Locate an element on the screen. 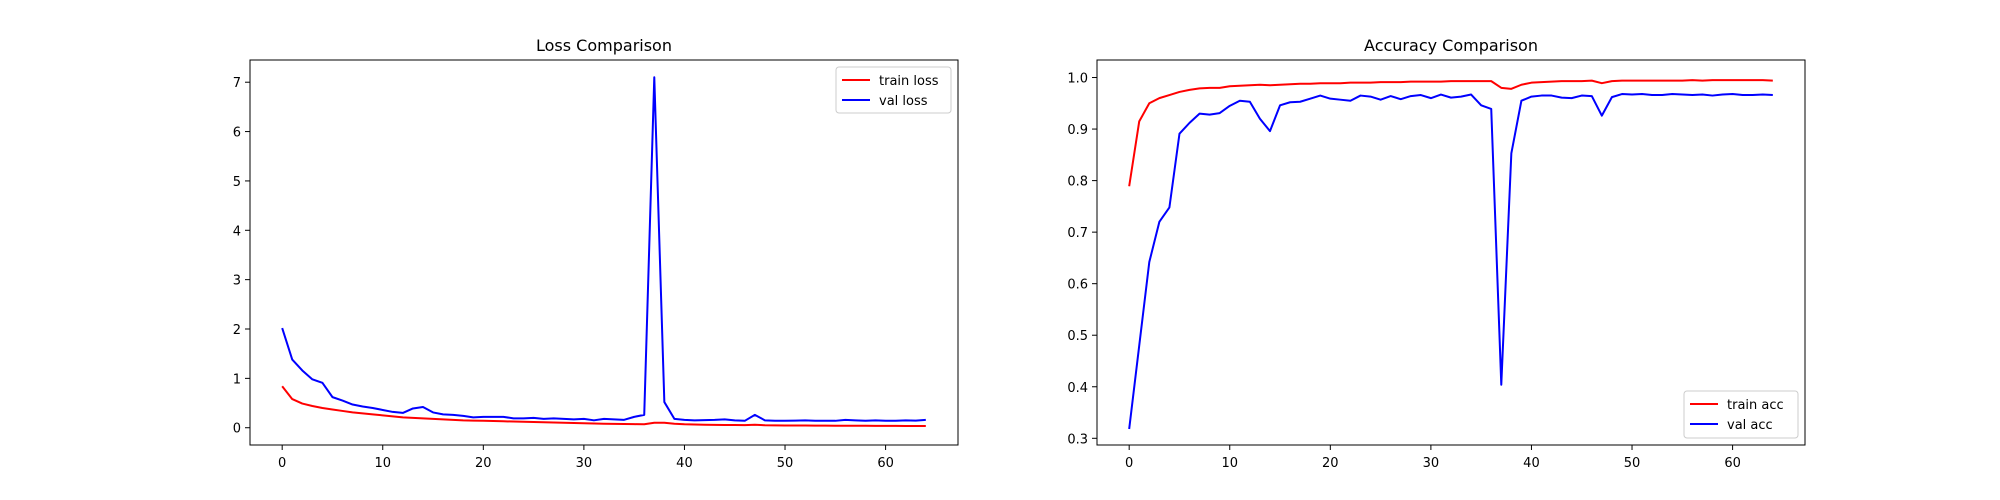 The height and width of the screenshot is (500, 2000). legend-label: val acc is located at coordinates (1750, 425).